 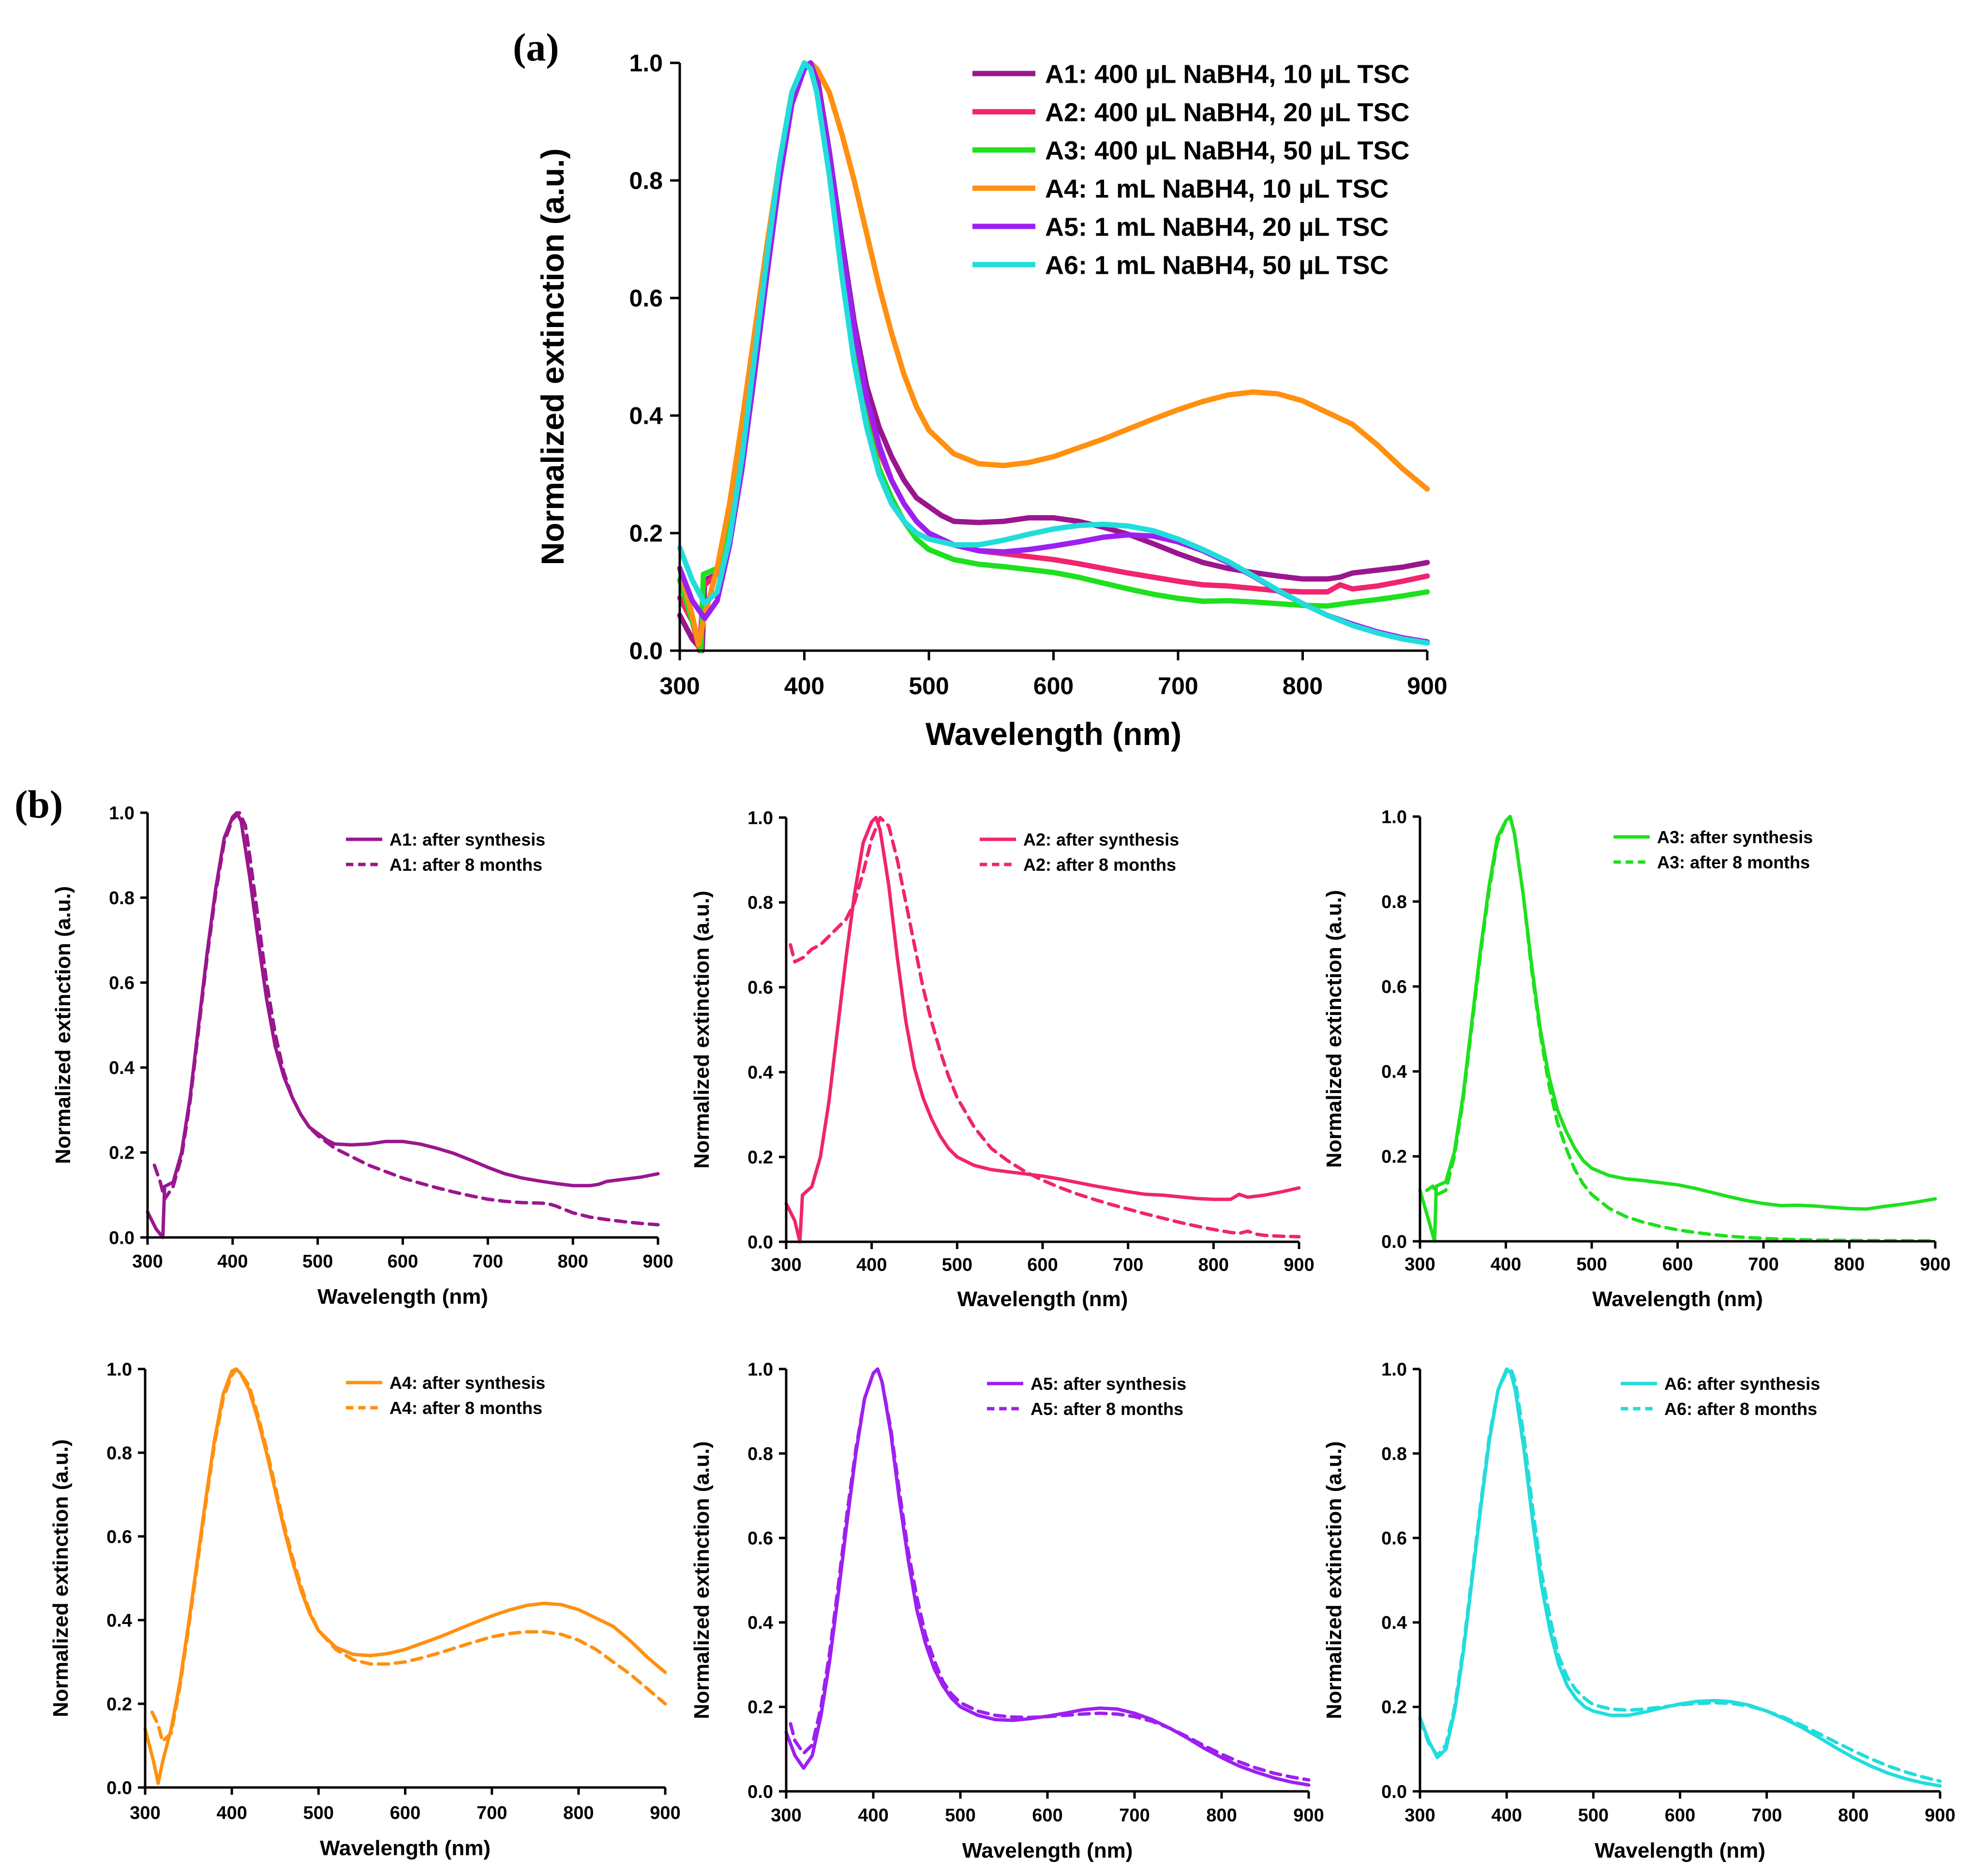 I want to click on x-tick-label-a: 700, so click(x=1178, y=686).